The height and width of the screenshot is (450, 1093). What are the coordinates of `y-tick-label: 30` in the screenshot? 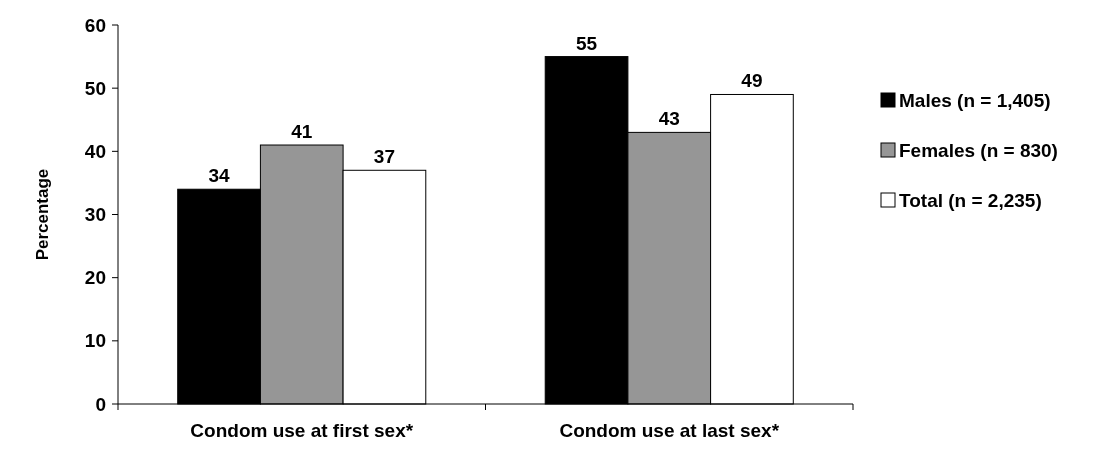 It's located at (95, 215).